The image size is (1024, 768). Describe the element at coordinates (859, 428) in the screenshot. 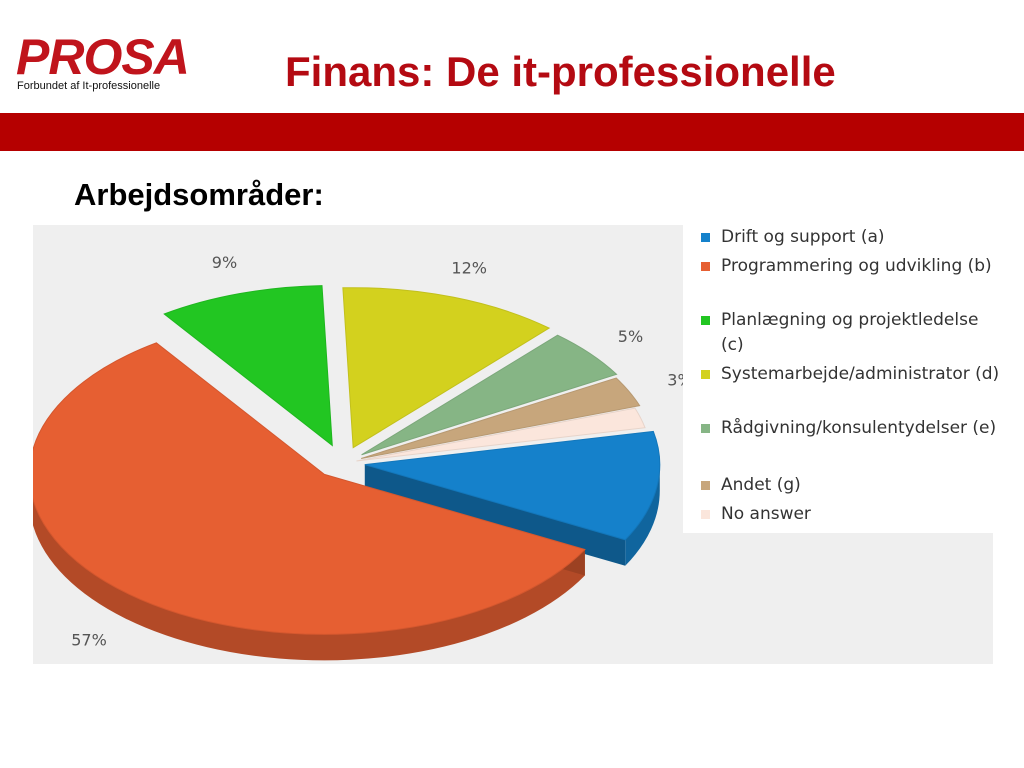

I see `legend-label: Rådgivning/konsulentydelser (e)` at that location.